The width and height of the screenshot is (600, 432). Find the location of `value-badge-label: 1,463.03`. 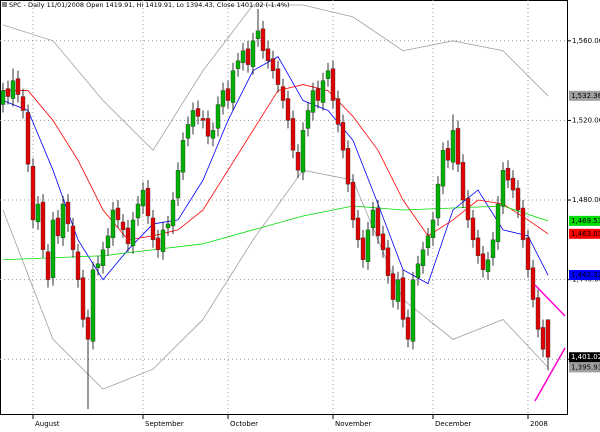

value-badge-label: 1,463.03 is located at coordinates (585, 234).